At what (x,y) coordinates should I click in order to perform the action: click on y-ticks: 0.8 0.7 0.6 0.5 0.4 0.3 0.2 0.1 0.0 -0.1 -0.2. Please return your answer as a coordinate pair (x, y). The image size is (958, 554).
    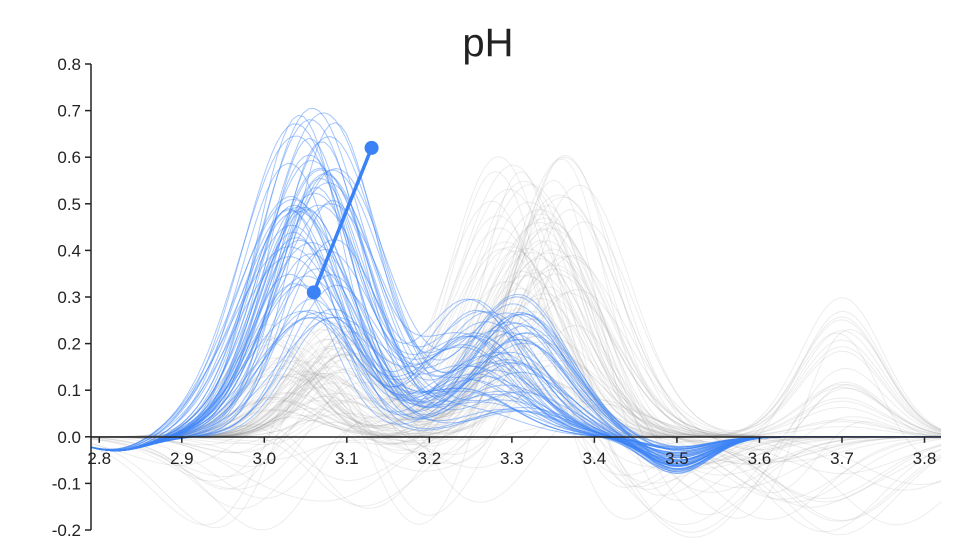
    Looking at the image, I should click on (71, 297).